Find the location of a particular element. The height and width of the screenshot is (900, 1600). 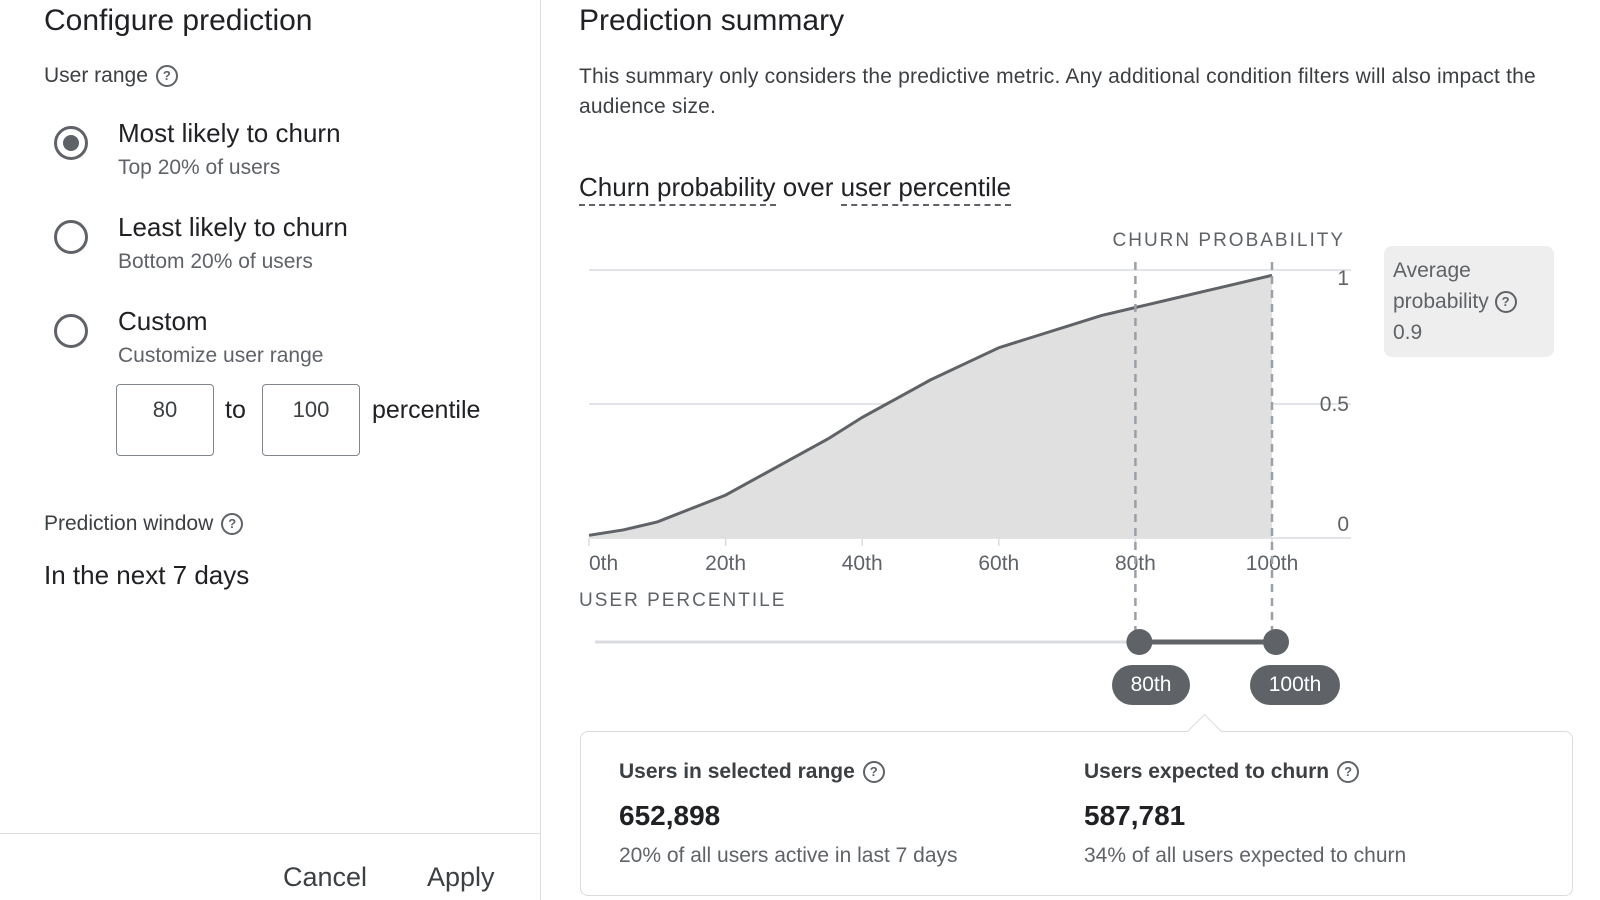

chart-line is located at coordinates (930, 405).